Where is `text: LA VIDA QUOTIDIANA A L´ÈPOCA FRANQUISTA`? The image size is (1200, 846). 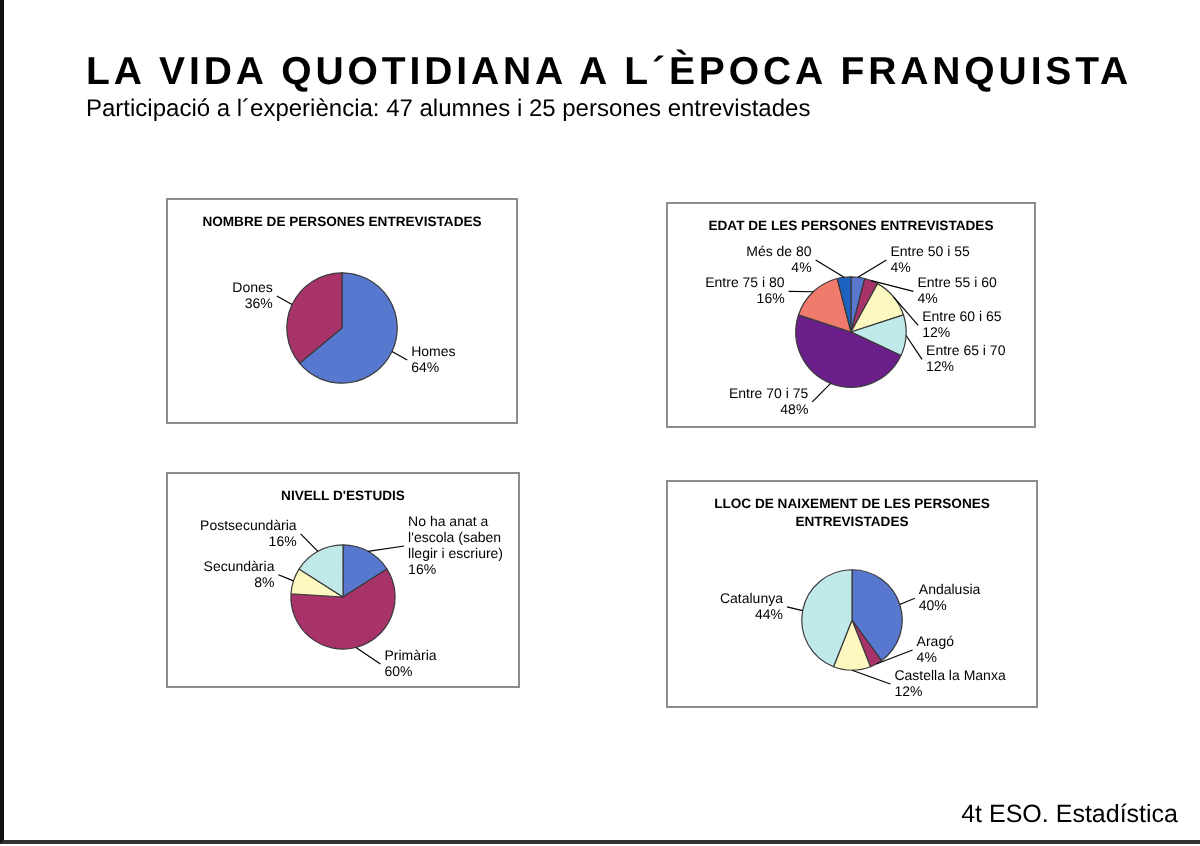 text: LA VIDA QUOTIDIANA A L´ÈPOCA FRANQUISTA is located at coordinates (610, 72).